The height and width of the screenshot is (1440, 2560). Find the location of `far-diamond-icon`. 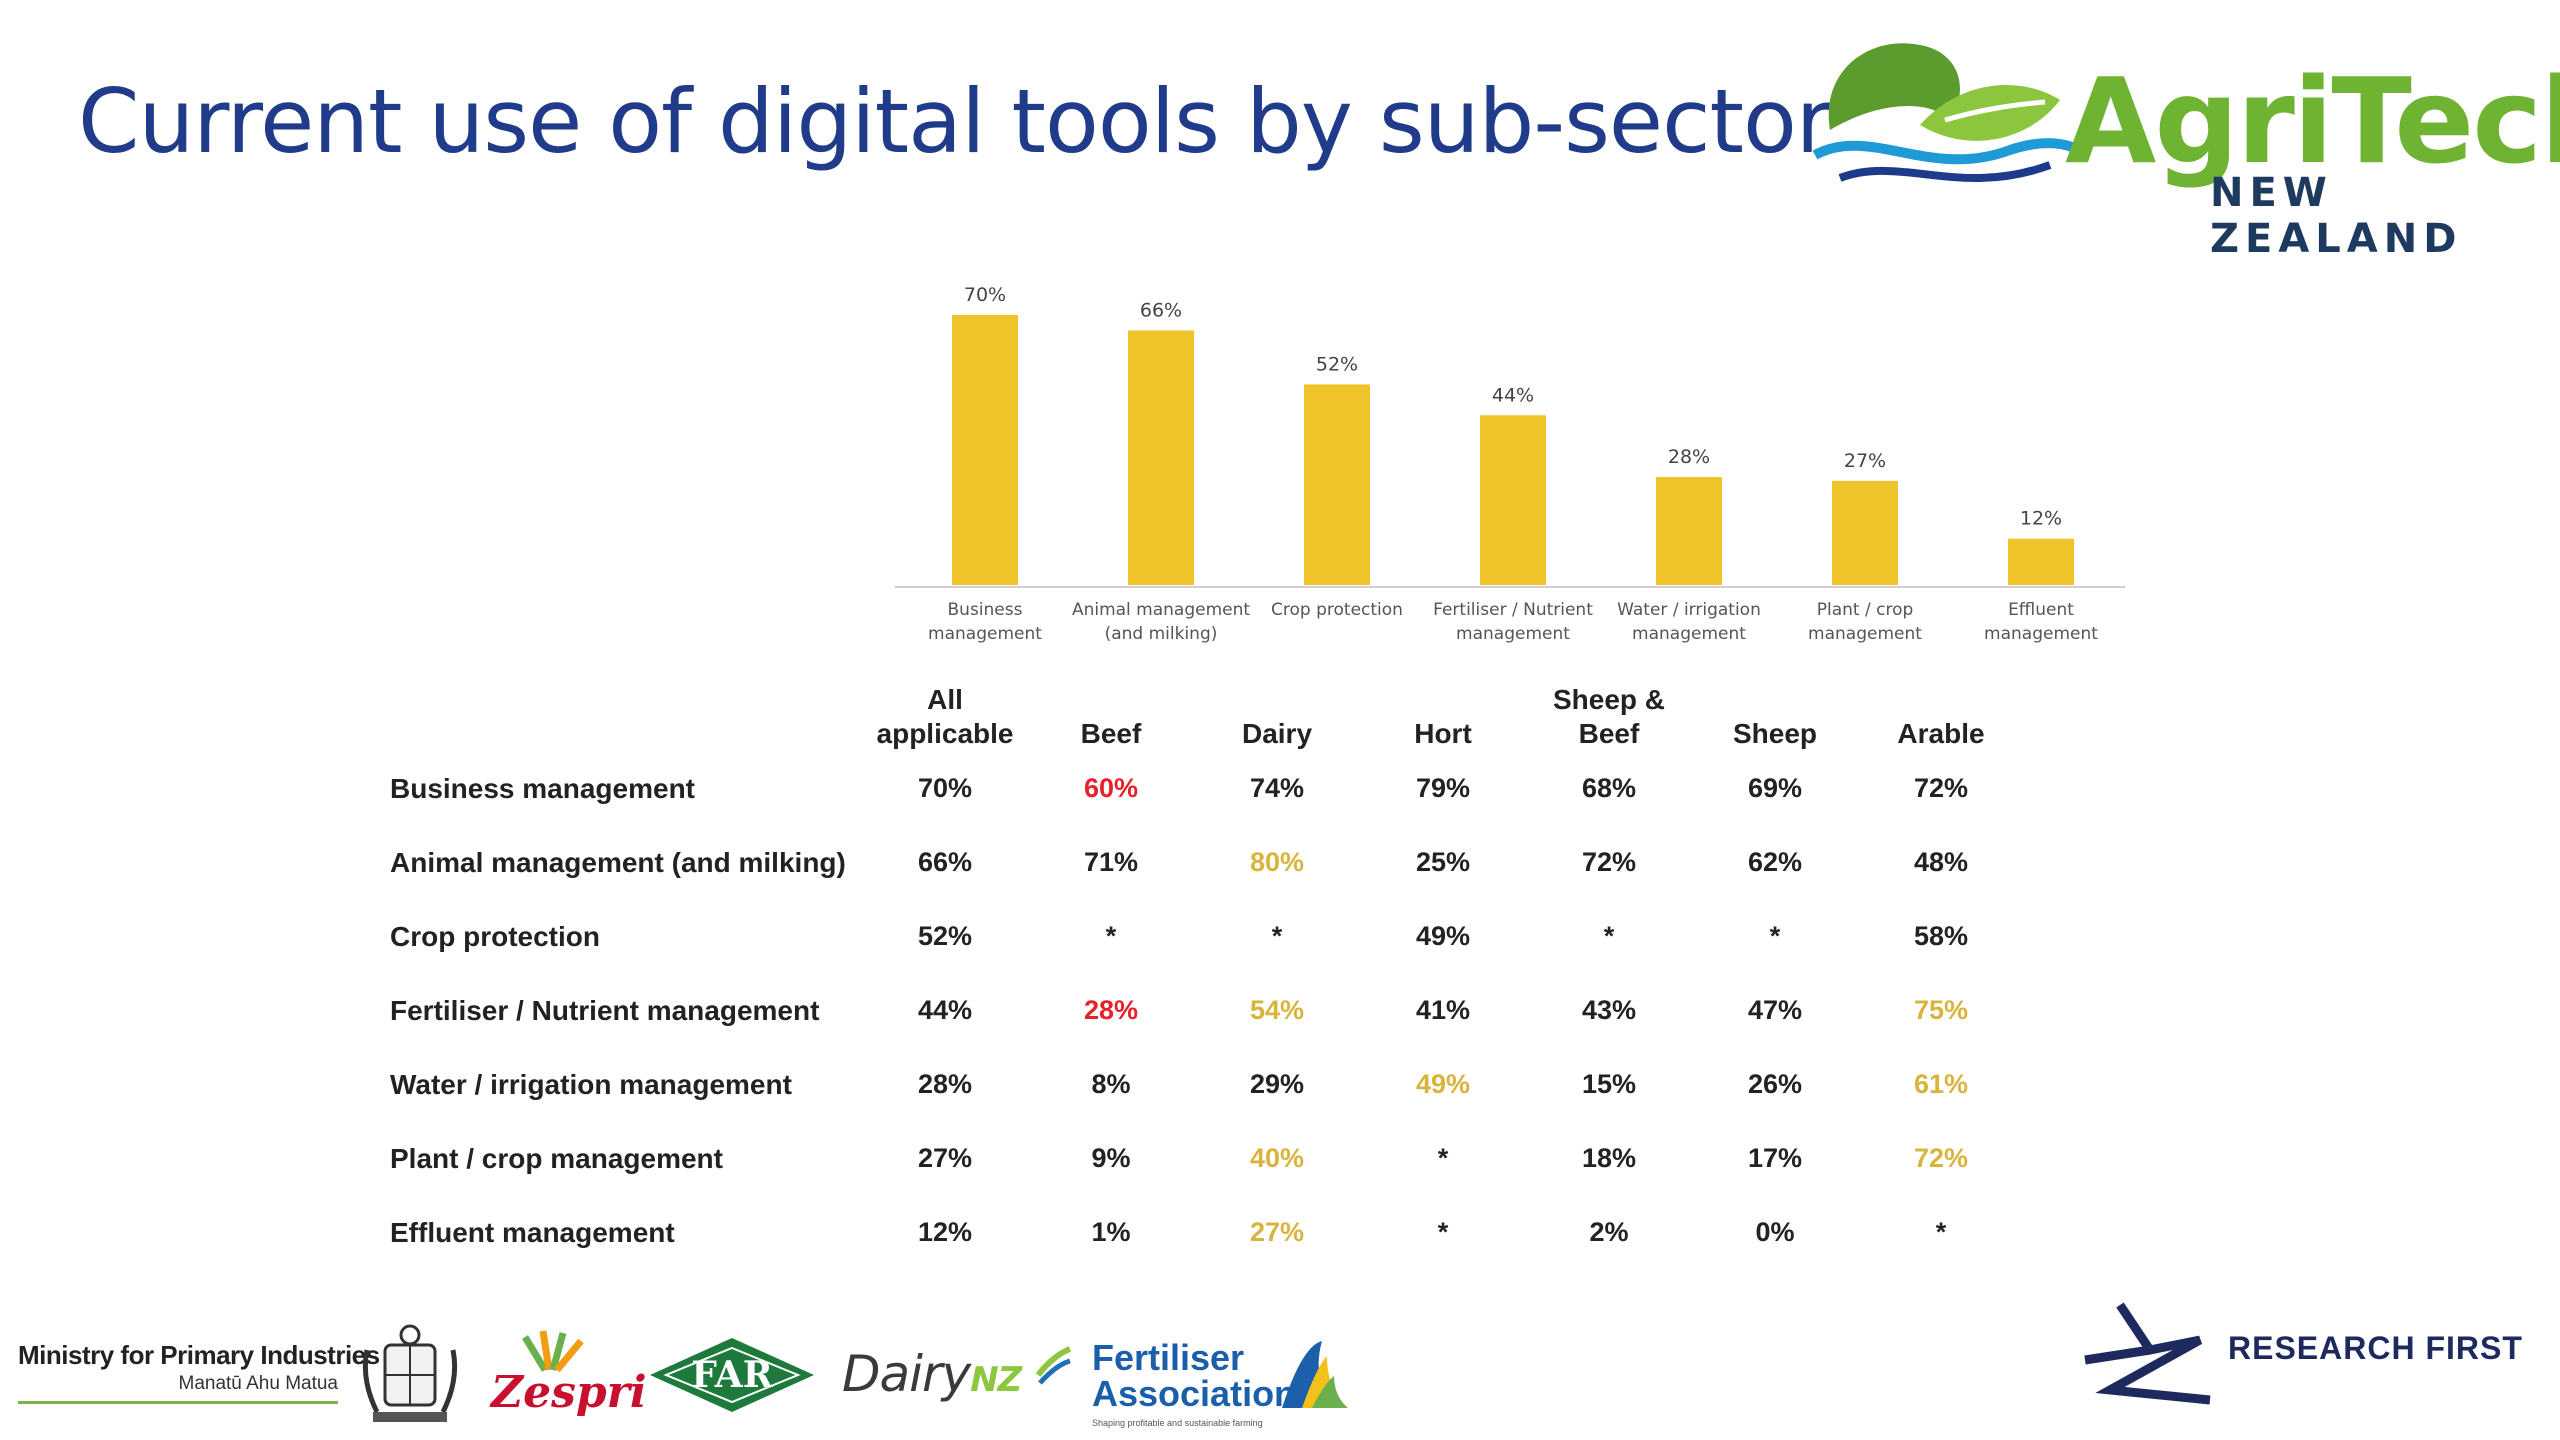

far-diamond-icon is located at coordinates (732, 1375).